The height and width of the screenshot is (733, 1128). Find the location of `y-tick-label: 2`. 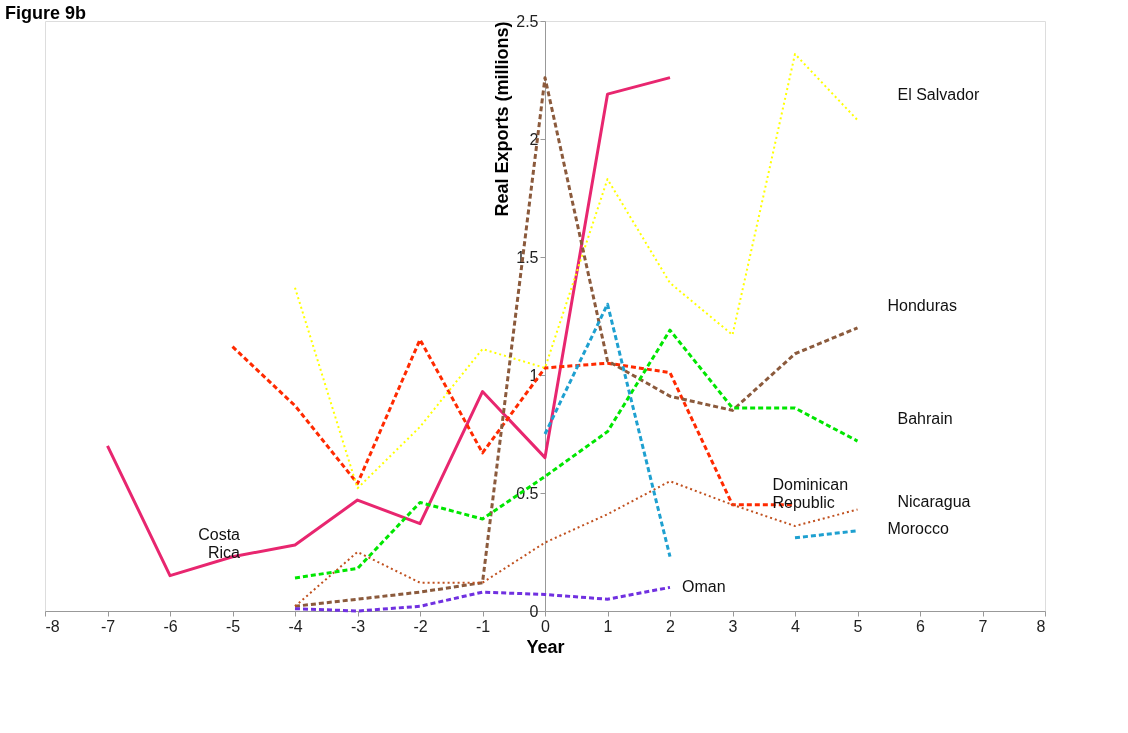

y-tick-label: 2 is located at coordinates (534, 139).